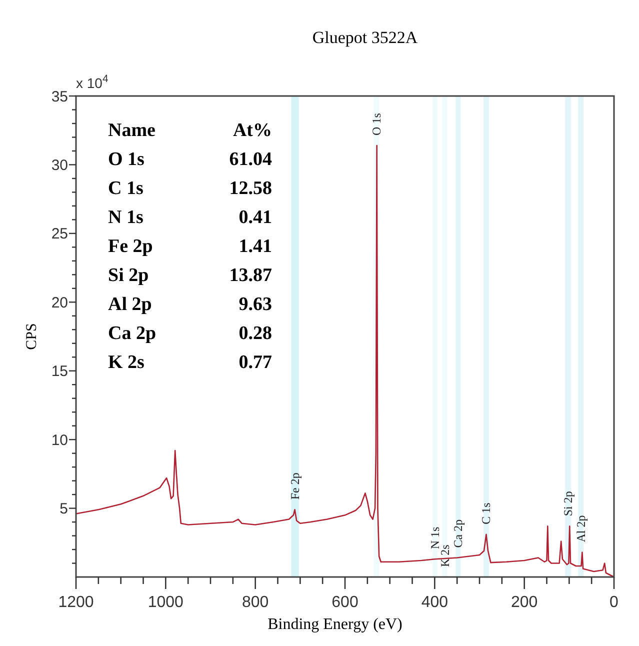 The height and width of the screenshot is (646, 639). Describe the element at coordinates (486, 513) in the screenshot. I see `band-label: C 1s` at that location.